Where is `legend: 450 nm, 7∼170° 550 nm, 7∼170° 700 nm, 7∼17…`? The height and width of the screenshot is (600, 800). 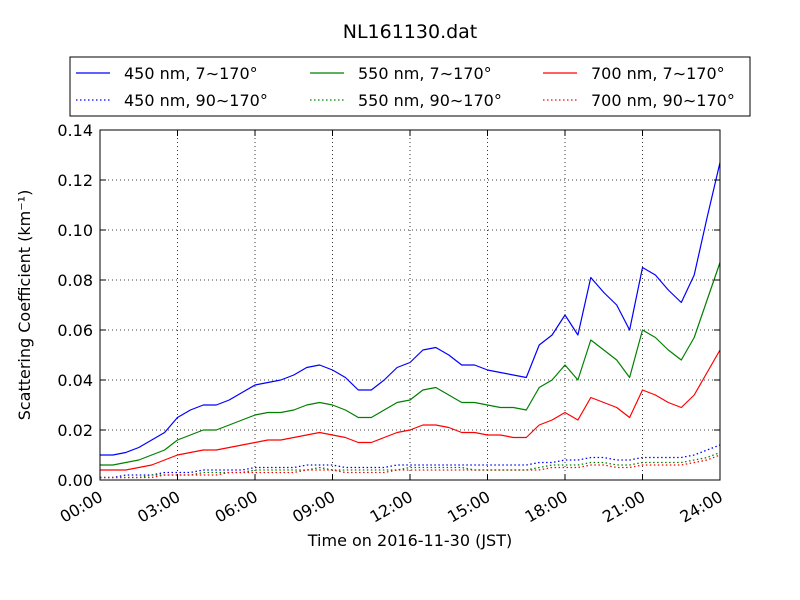
legend: 450 nm, 7∼170° 550 nm, 7∼170° 700 nm, 7∼17… is located at coordinates (410, 86).